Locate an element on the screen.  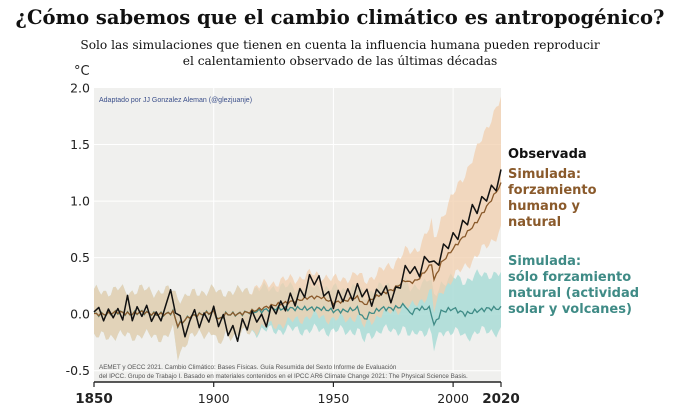
y-axis-unit: °C is located at coordinates (82, 71).